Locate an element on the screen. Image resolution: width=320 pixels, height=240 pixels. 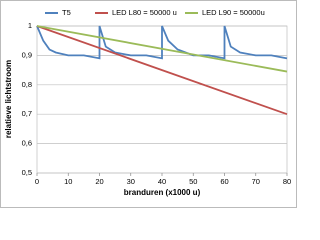
x-tick-label: 30 is located at coordinates (131, 181).